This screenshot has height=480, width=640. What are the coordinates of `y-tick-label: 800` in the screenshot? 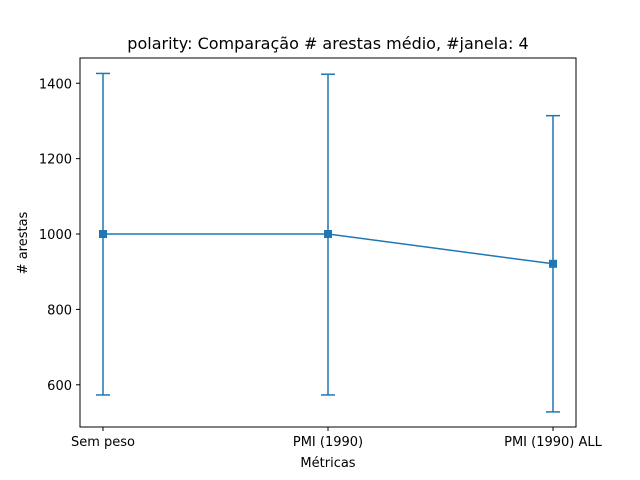 It's located at (59, 310).